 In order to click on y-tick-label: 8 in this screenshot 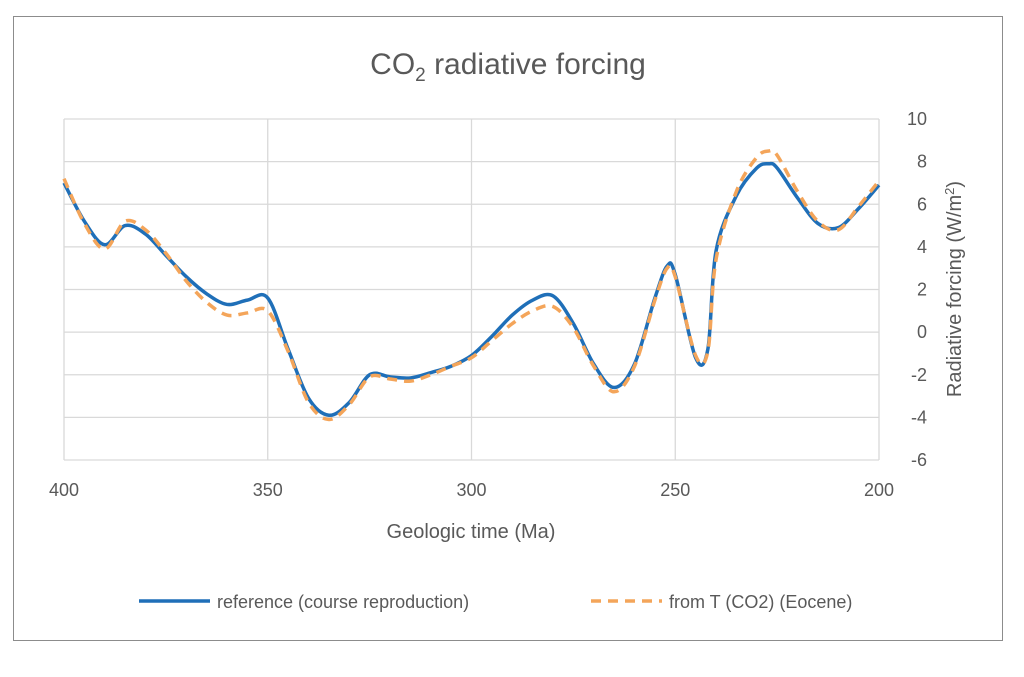, I will do `click(922, 162)`.